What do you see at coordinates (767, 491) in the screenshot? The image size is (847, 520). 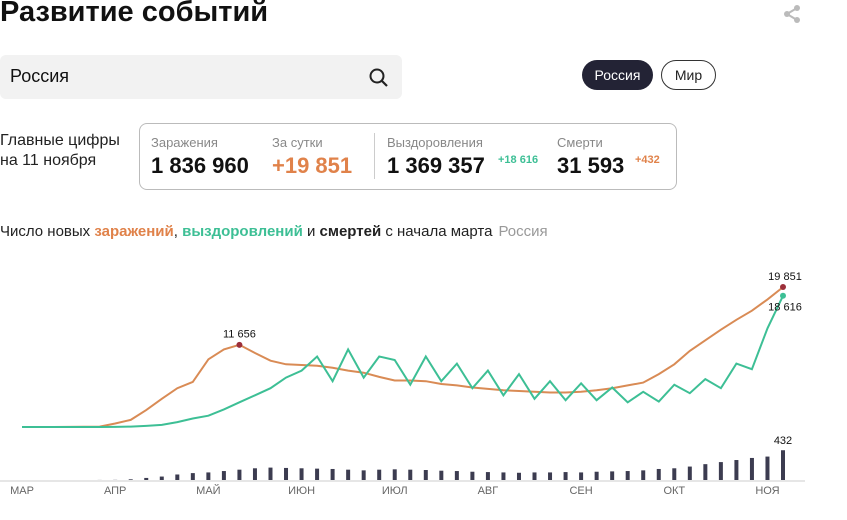 I see `x-tick-label: НОЯ` at bounding box center [767, 491].